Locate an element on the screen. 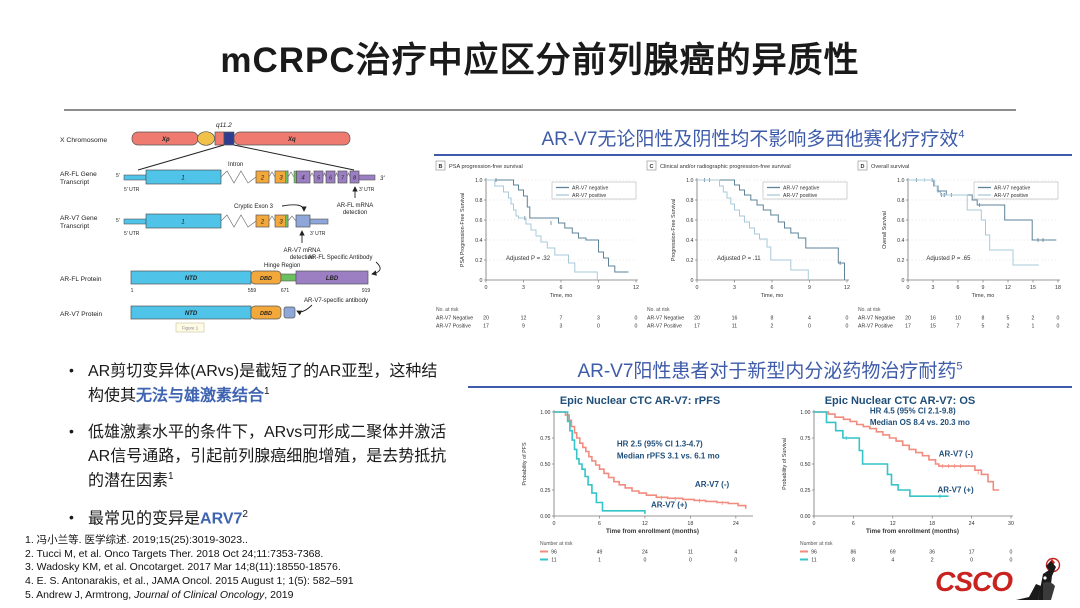 The height and width of the screenshot is (608, 1080). svg-text: Time from enrollment (months) is located at coordinates (912, 531).